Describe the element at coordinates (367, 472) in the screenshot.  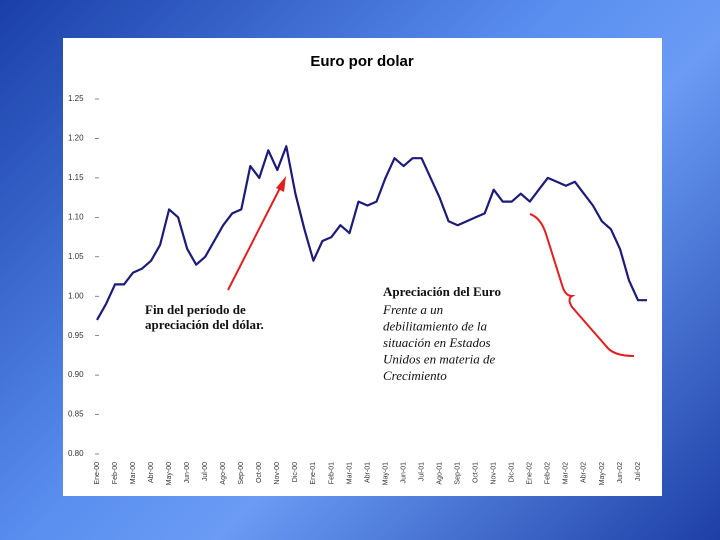
I see `x-tick-label: Abr-01` at that location.